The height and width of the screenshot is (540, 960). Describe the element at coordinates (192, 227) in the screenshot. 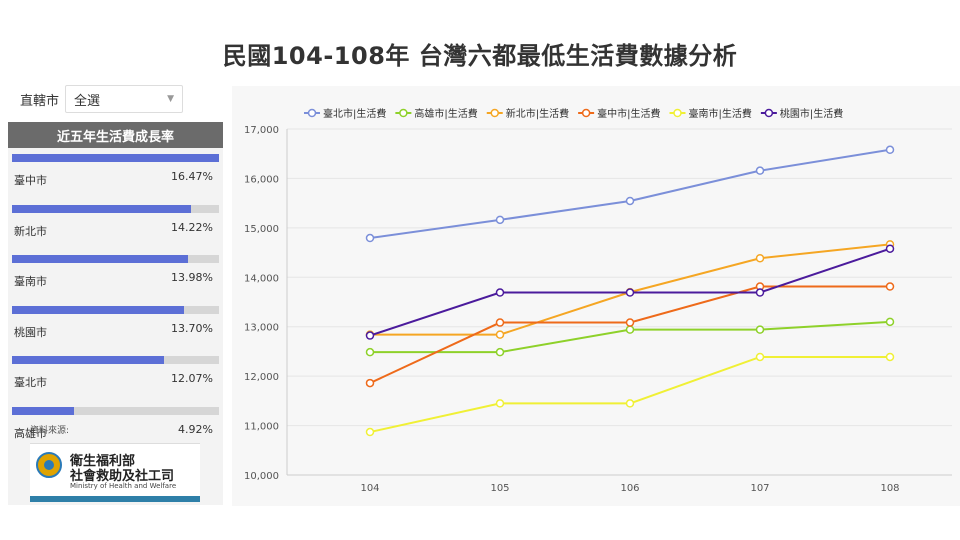

I see `rate-value: 14.22%` at that location.